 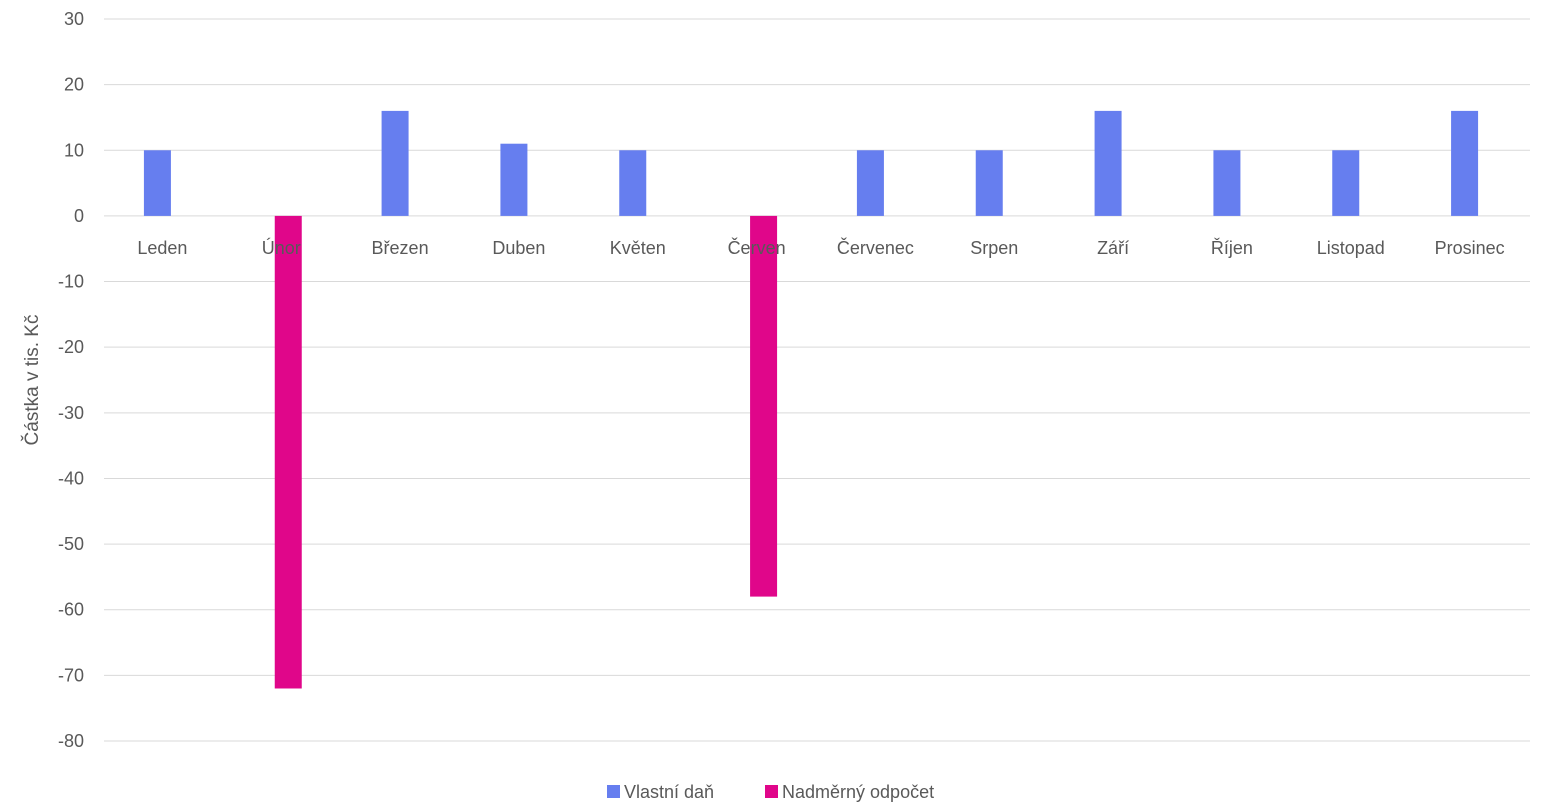 I want to click on y-tick-label: -20, so click(x=71, y=347).